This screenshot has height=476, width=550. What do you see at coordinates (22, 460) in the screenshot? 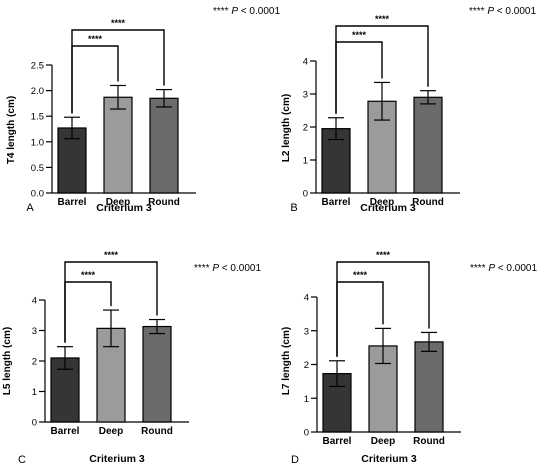
I see `panel-label: C` at bounding box center [22, 460].